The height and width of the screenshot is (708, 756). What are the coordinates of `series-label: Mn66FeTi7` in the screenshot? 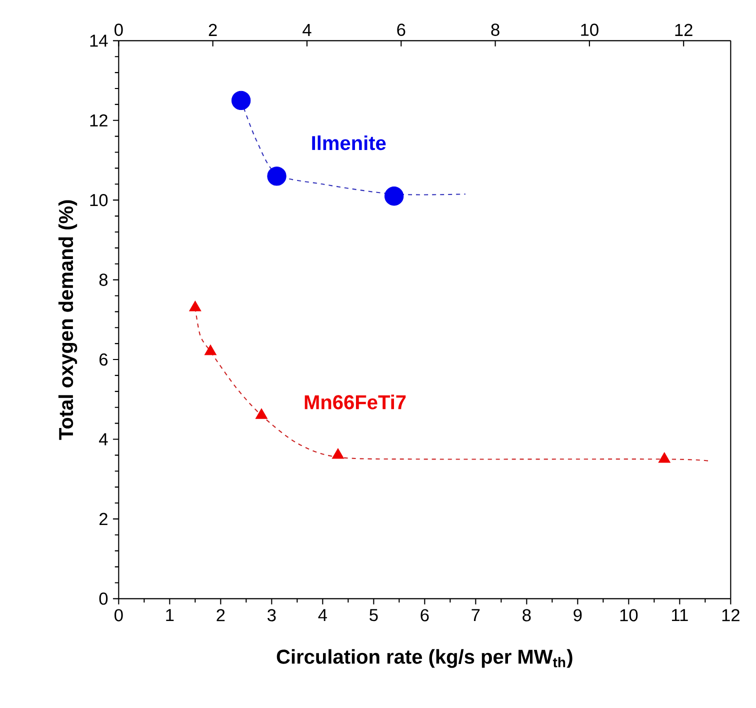 It's located at (355, 402).